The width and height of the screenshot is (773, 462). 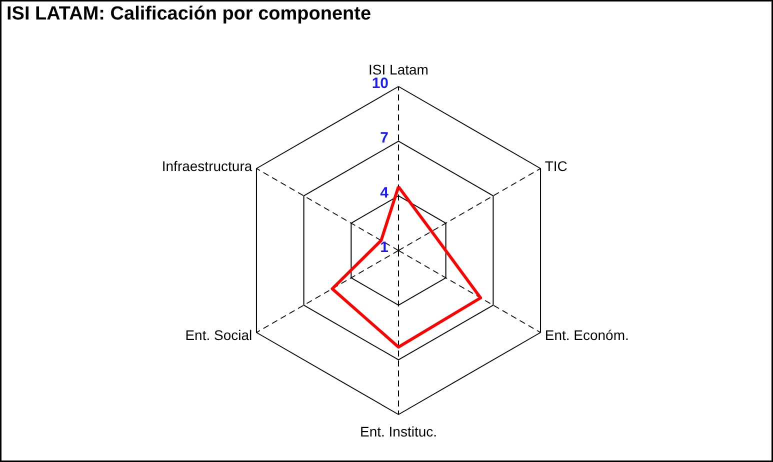 I want to click on spoke-label: Ent. Instituc., so click(x=399, y=432).